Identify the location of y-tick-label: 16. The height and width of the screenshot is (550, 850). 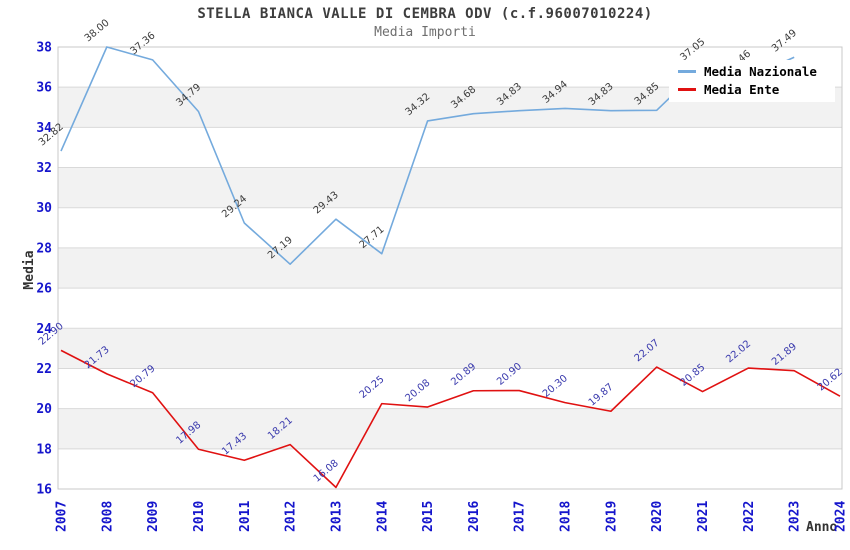
(44, 490).